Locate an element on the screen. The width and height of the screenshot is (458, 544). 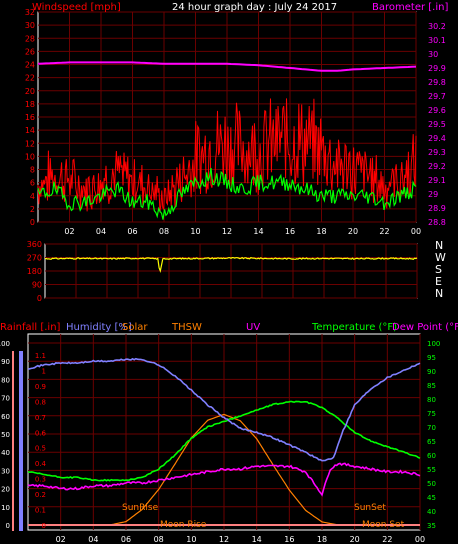
wind-x-tick-label: 22 is located at coordinates (384, 231).